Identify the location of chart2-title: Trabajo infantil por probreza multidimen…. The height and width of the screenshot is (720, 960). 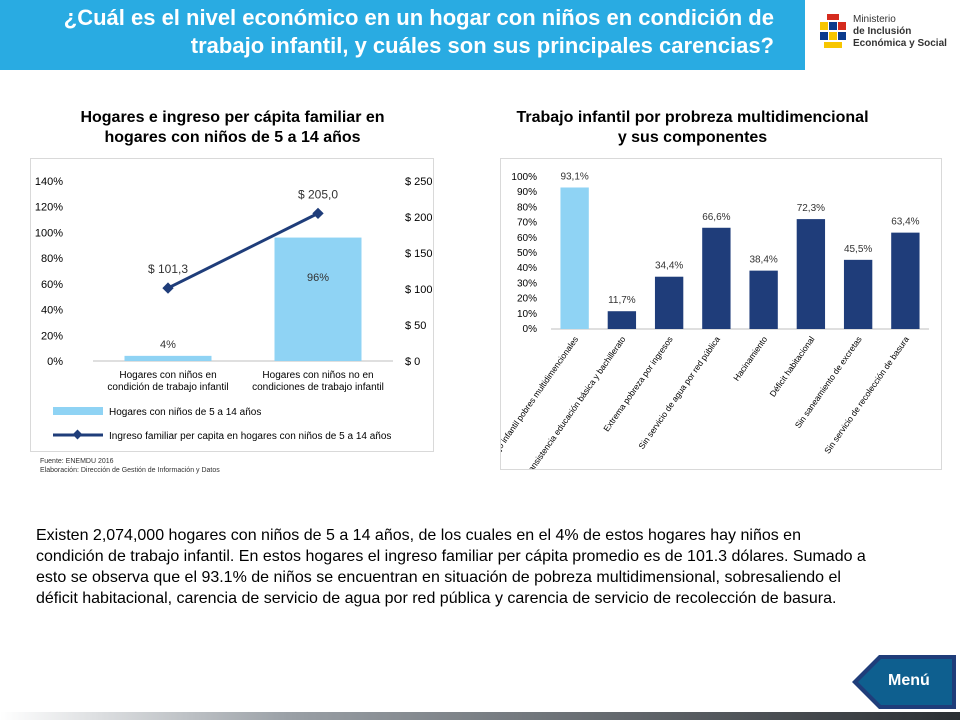
(692, 127).